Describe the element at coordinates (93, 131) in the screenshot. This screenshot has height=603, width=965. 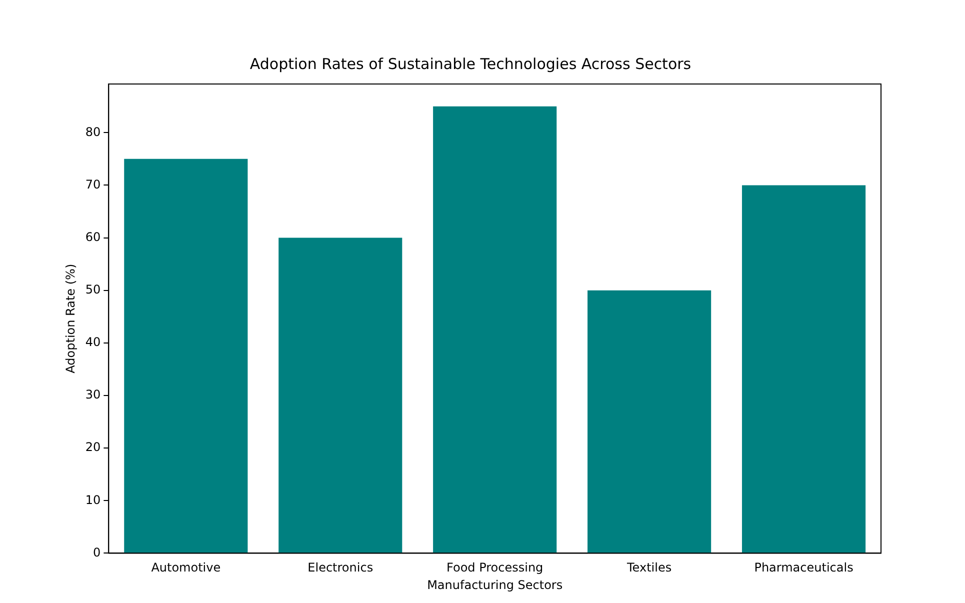
I see `y-tick-label: 80` at that location.